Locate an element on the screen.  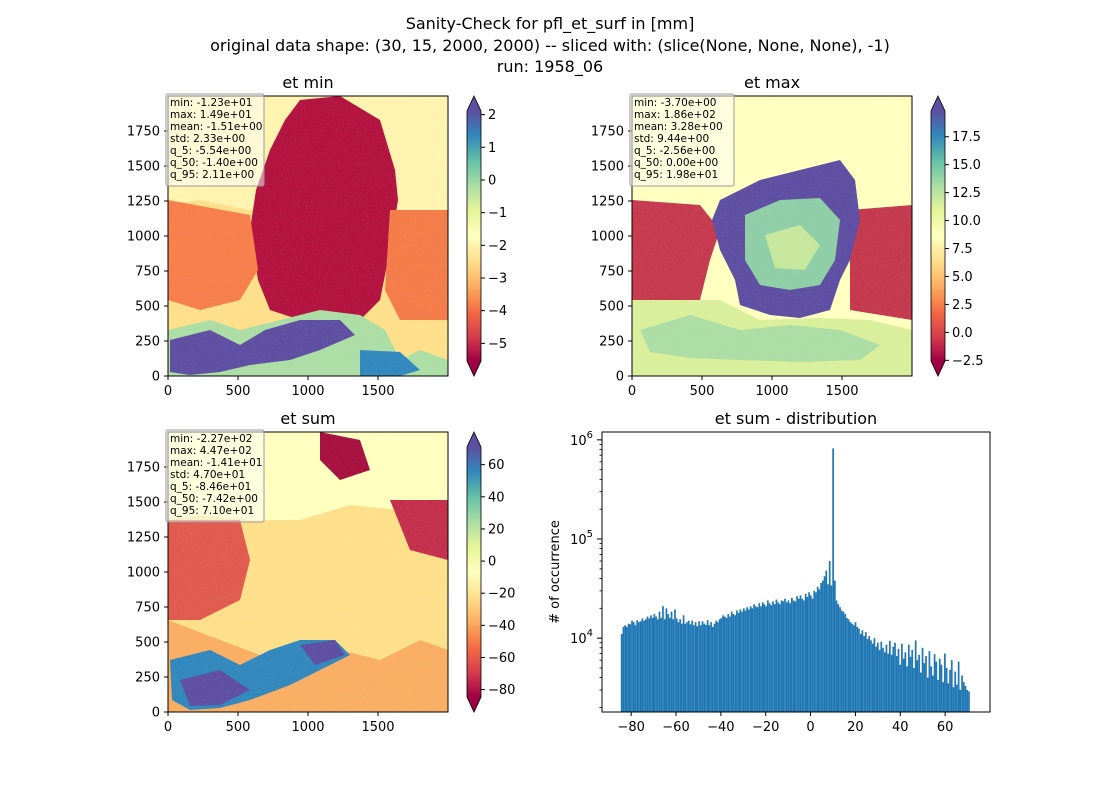
colorbar-tick-label: 1 is located at coordinates (492, 148).